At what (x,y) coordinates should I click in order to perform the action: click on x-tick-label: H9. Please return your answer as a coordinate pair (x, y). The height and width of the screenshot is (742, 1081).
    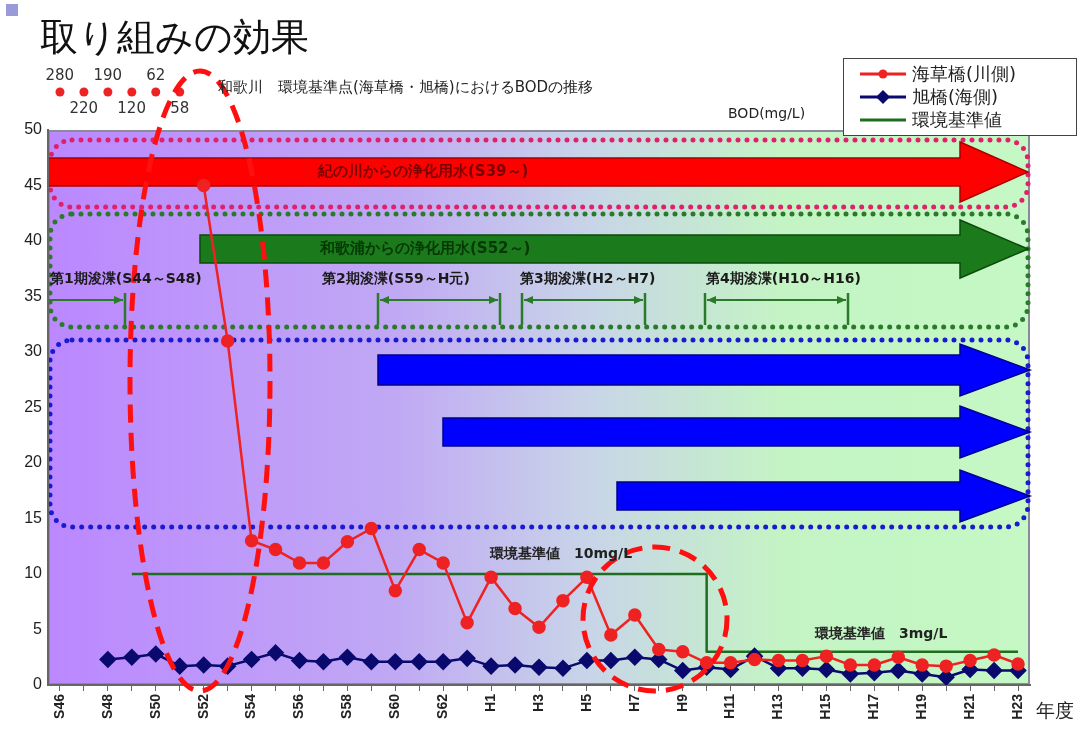
    Looking at the image, I should click on (681, 702).